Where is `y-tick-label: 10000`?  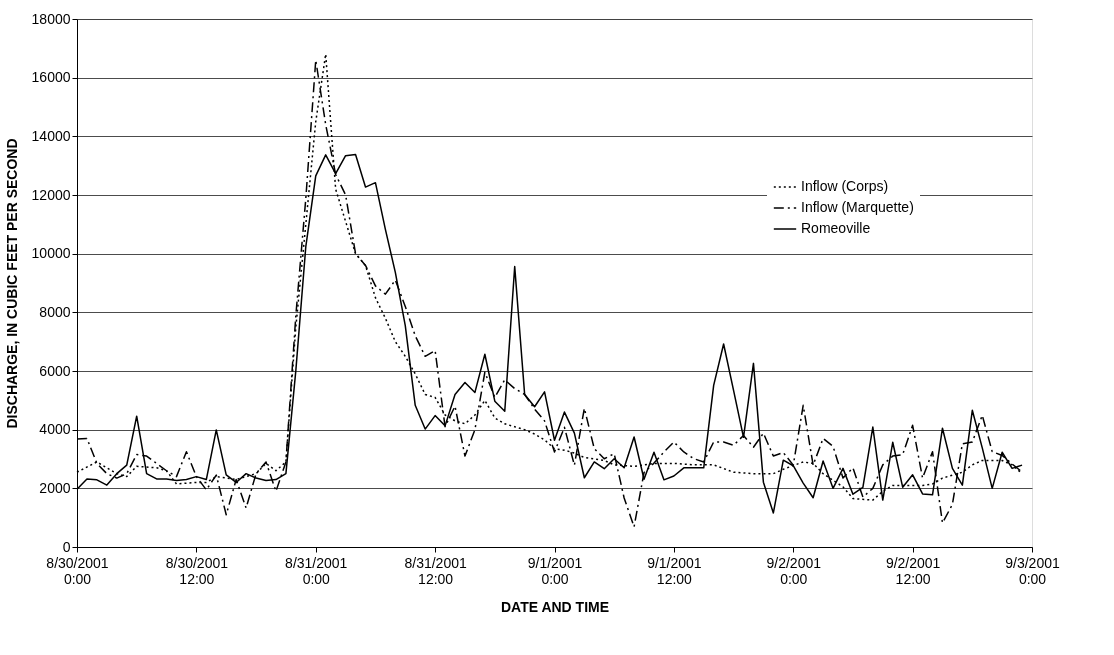
y-tick-label: 10000 is located at coordinates (51, 253).